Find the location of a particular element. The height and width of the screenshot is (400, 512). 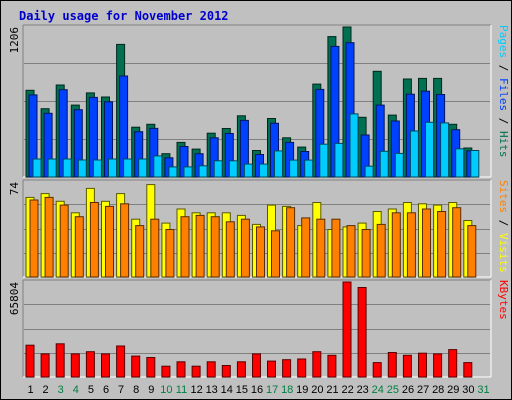

y-axis-max-label: 74 is located at coordinates (14, 189).